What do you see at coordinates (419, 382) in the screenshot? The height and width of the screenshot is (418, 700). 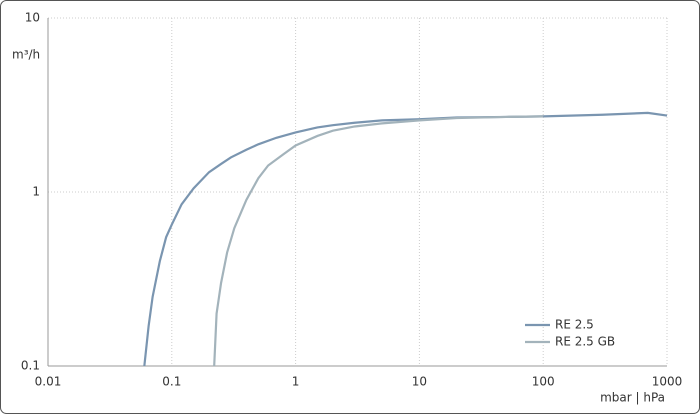 I see `x-tick-label: 10` at bounding box center [419, 382].